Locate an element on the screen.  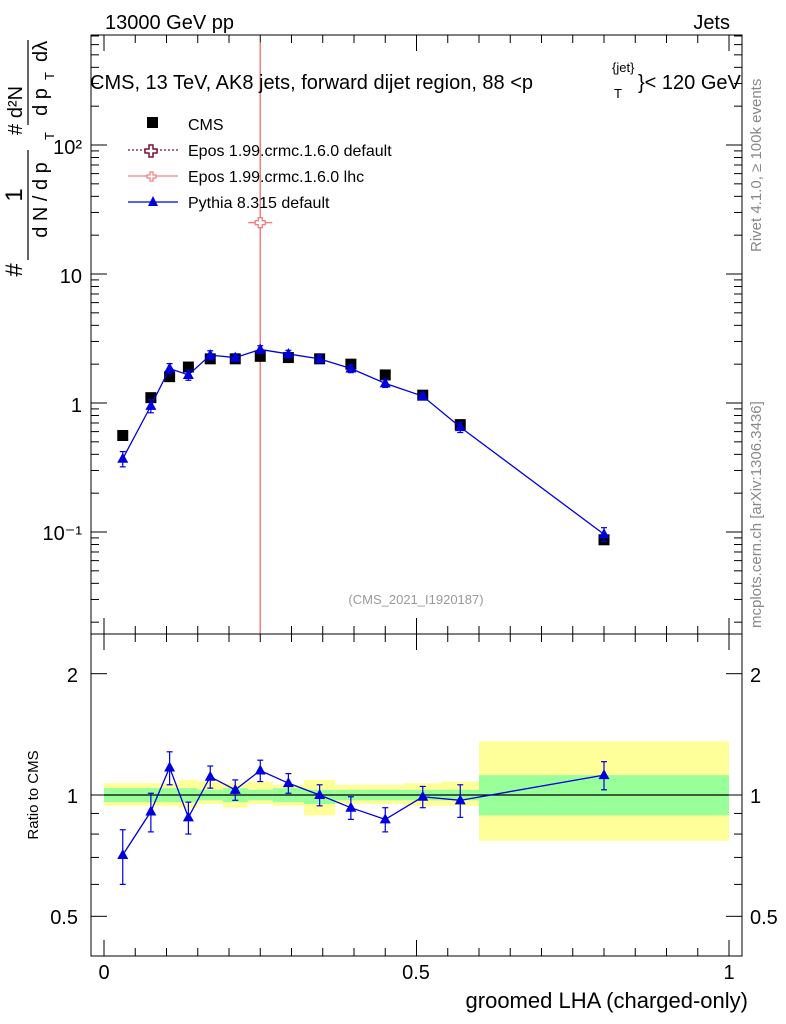
ratio-data-layer is located at coordinates (363, 818).